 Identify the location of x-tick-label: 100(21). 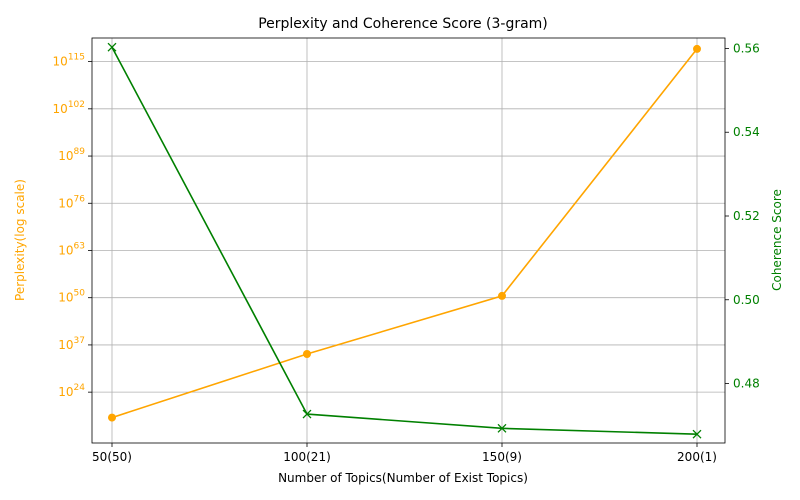
(307, 457).